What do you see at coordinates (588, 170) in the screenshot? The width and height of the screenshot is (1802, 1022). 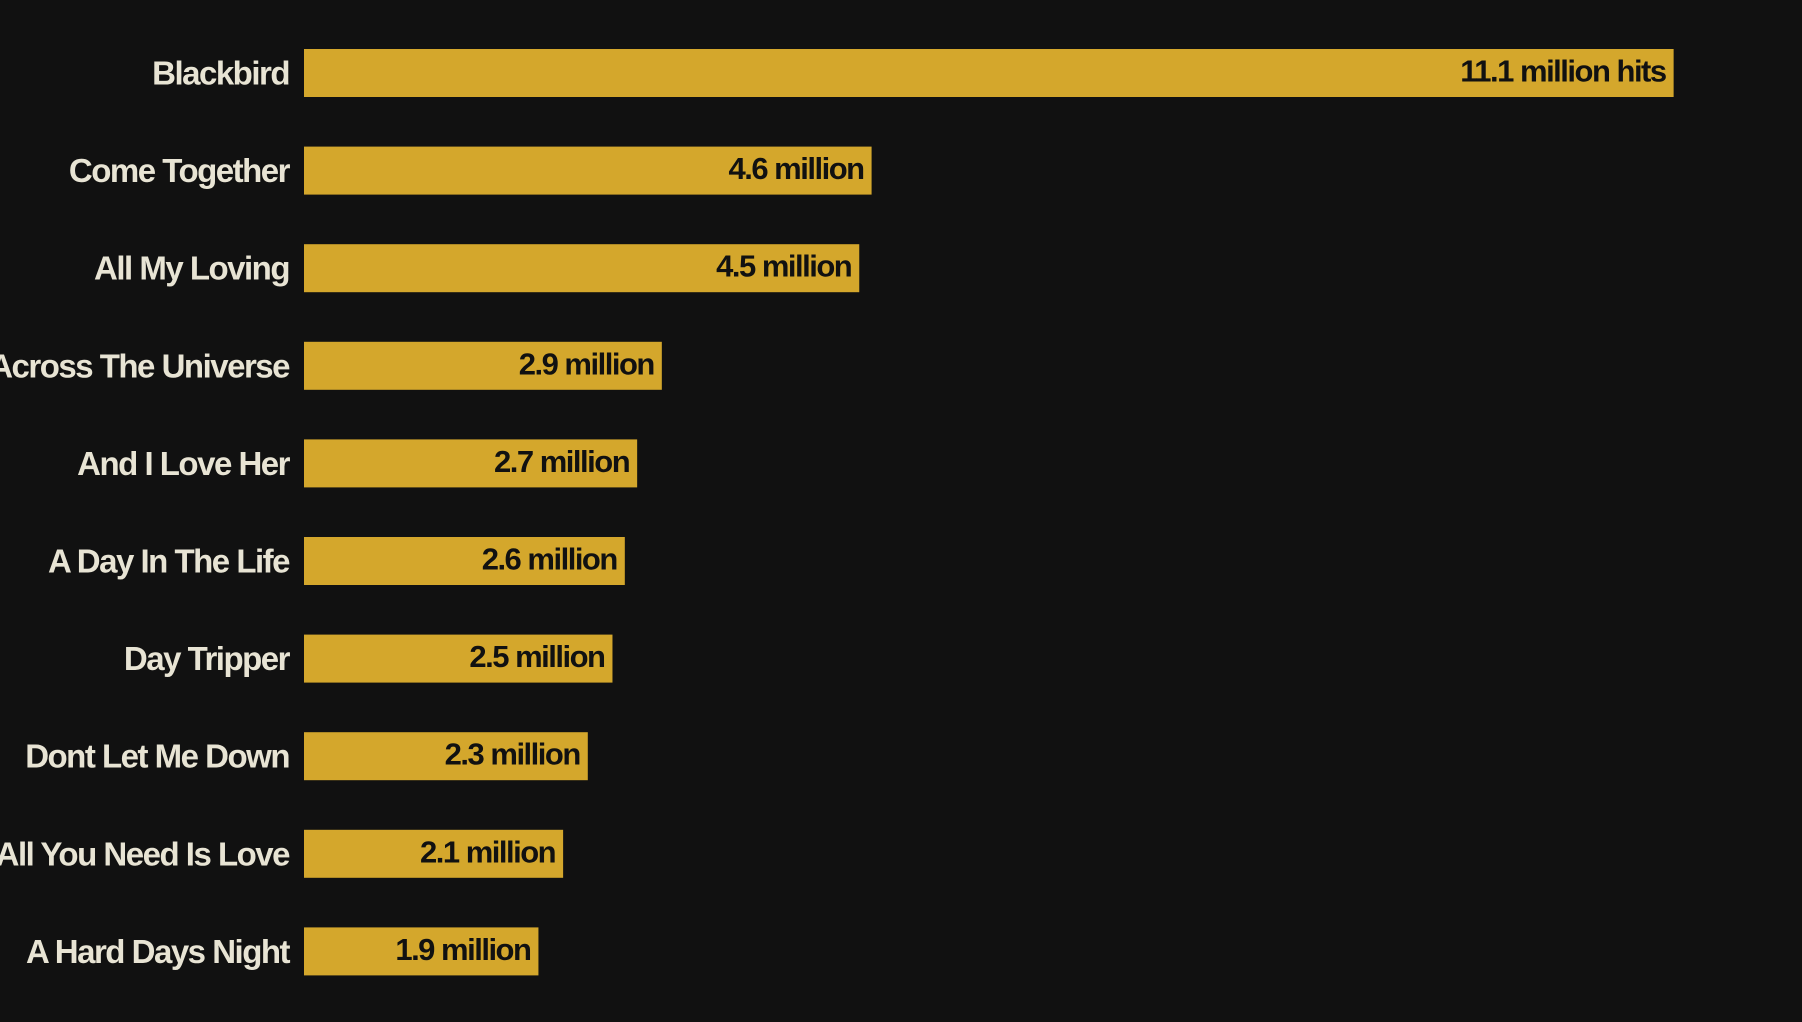 I see `bar-come-together` at bounding box center [588, 170].